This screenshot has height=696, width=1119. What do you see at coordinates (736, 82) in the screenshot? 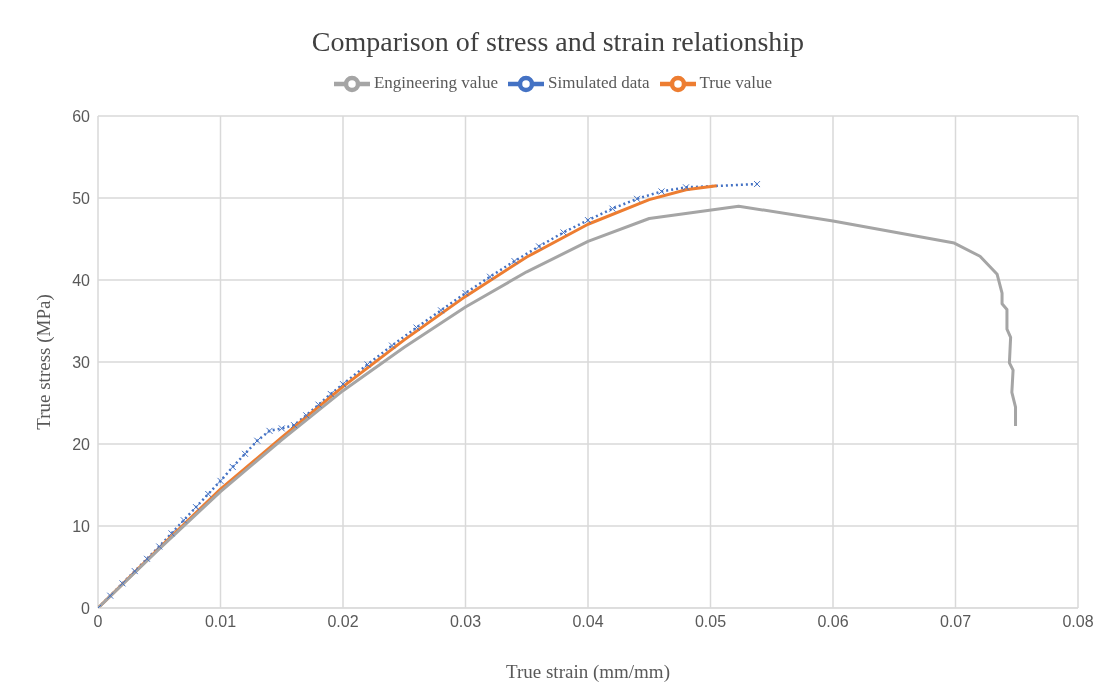
I see `legend-label: True value` at bounding box center [736, 82].